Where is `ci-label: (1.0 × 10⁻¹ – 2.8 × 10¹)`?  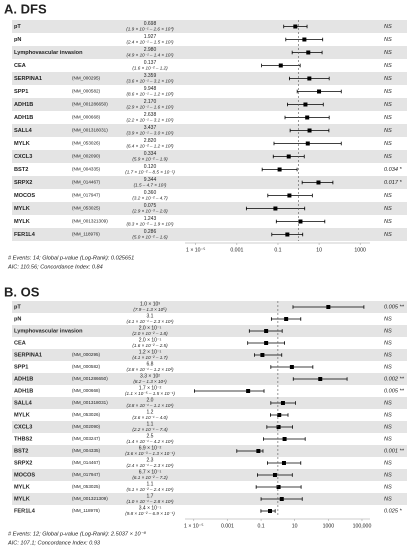
ci-label: (1.0 × 10⁻¹ – 2.8 × 10¹) is located at coordinates (150, 501).